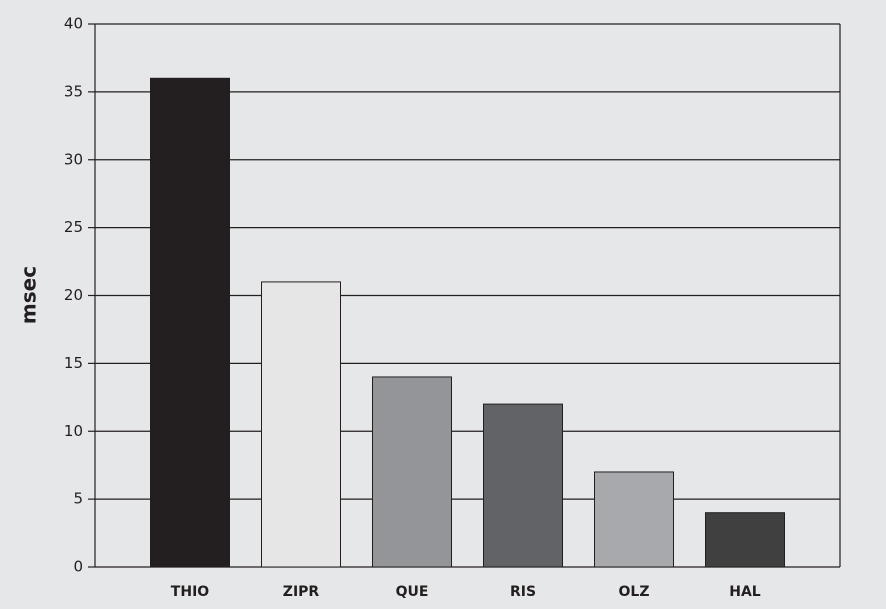  Describe the element at coordinates (301, 592) in the screenshot. I see `x-tick-label: ZIPR` at that location.